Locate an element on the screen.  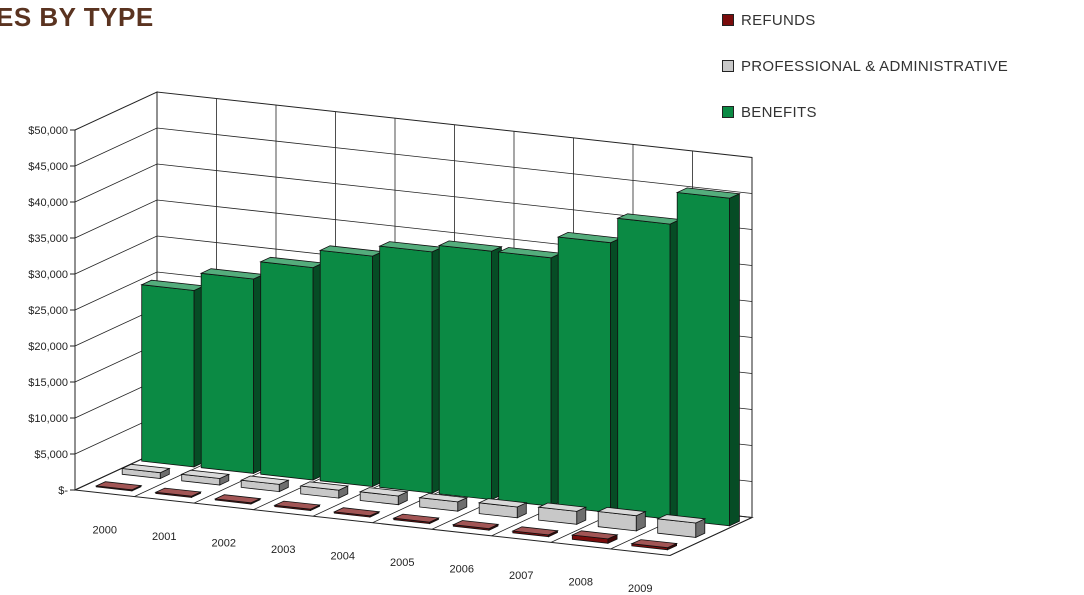
x-tick-label: 2001 is located at coordinates (164, 537).